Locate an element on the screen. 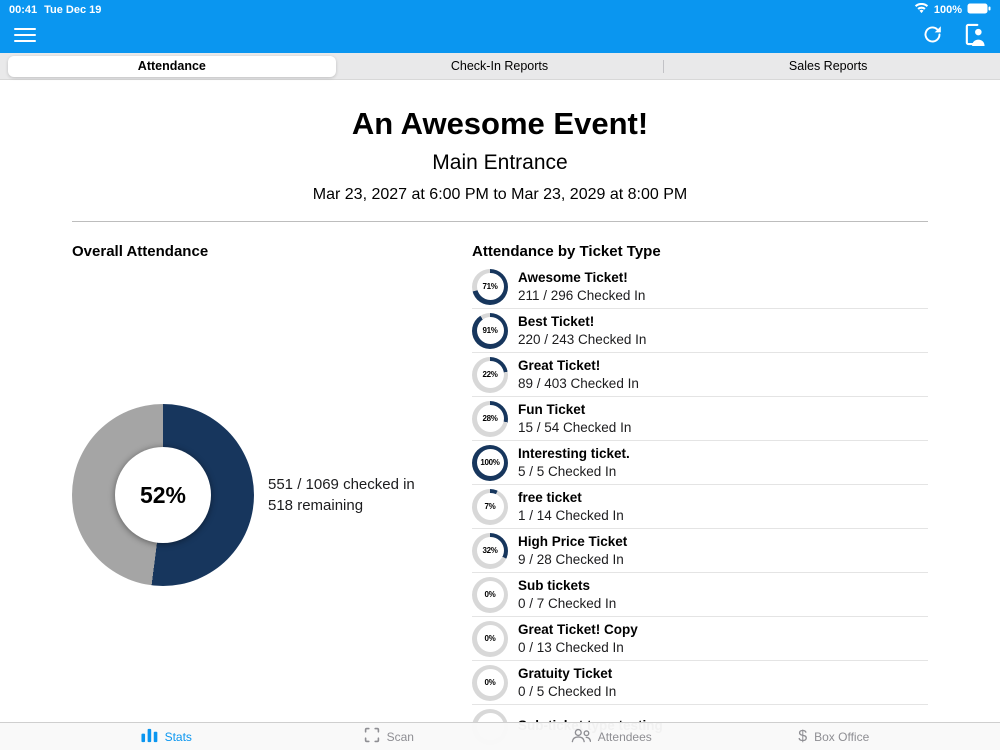 The height and width of the screenshot is (750, 1000). ticket-percent-label: 28% is located at coordinates (490, 418).